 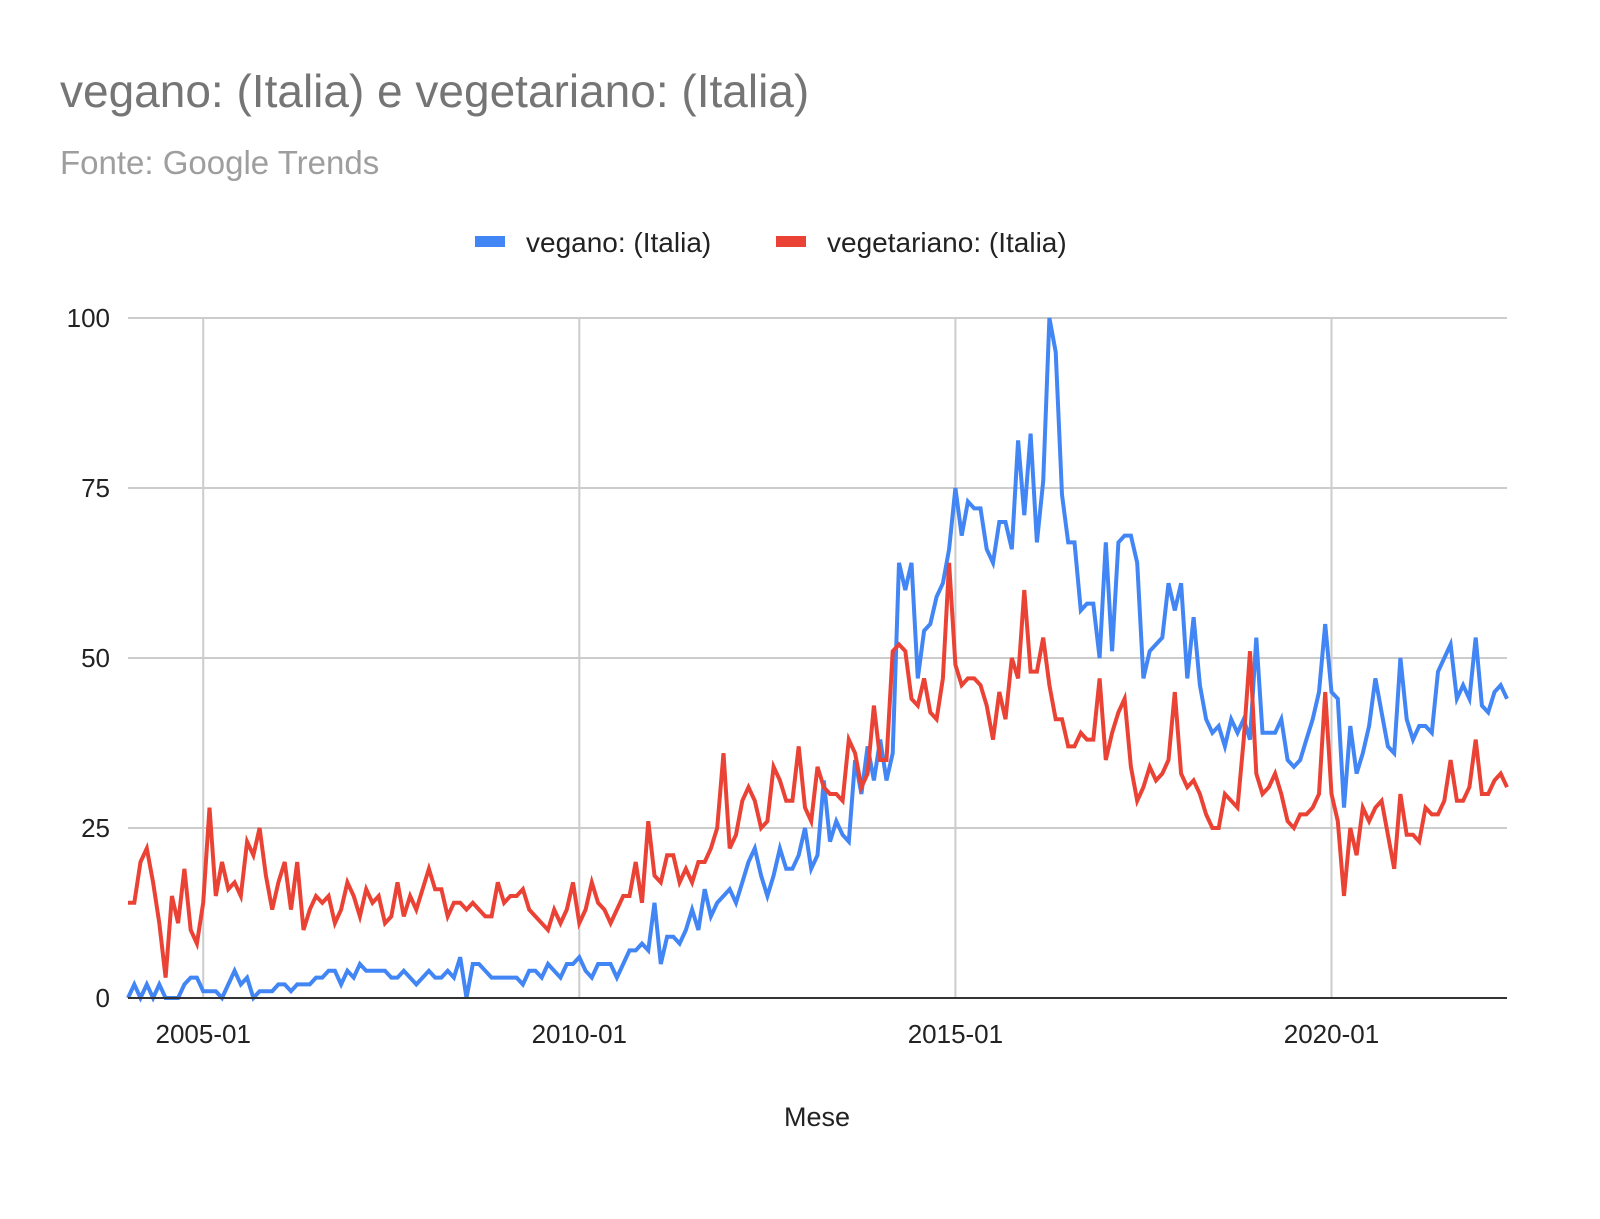 What do you see at coordinates (1331, 1034) in the screenshot?
I see `x-tick-label: 2020-01` at bounding box center [1331, 1034].